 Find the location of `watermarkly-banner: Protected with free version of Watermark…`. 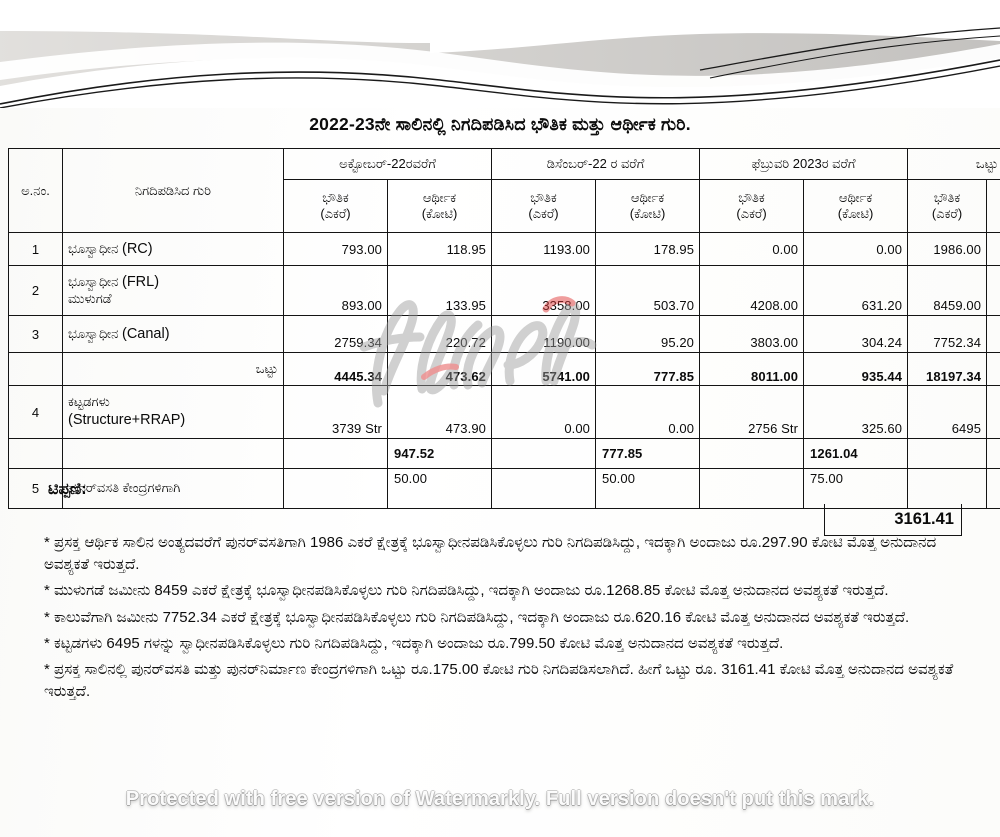

watermarkly-banner: Protected with free version of Watermark… is located at coordinates (500, 799).